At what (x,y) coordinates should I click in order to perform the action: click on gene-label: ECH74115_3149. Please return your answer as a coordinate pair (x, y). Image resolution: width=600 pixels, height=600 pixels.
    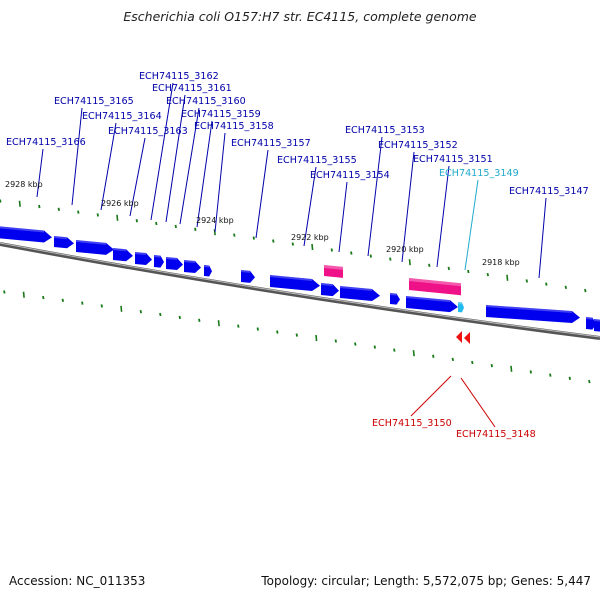
    Looking at the image, I should click on (479, 173).